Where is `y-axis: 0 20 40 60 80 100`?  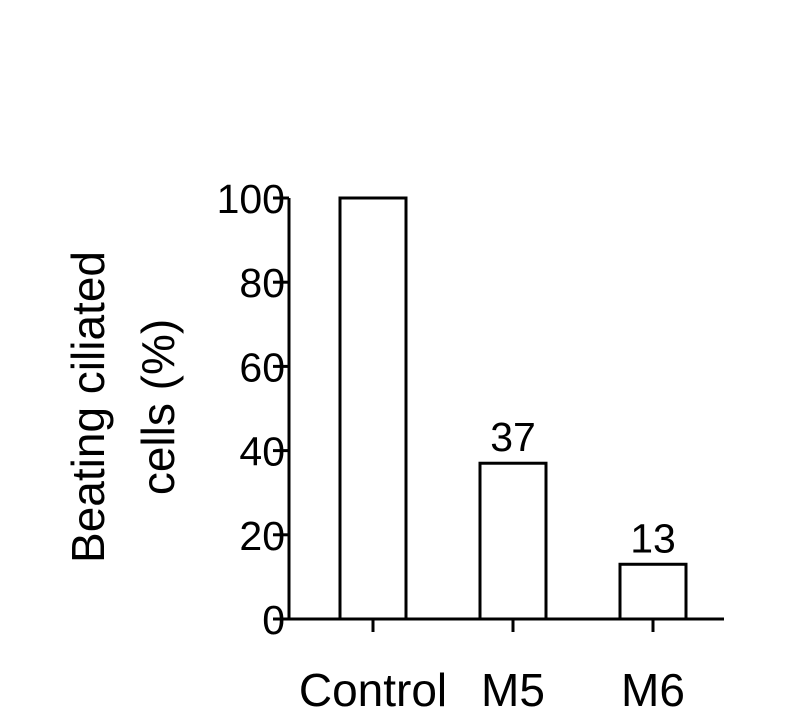 y-axis: 0 20 40 60 80 100 is located at coordinates (254, 409).